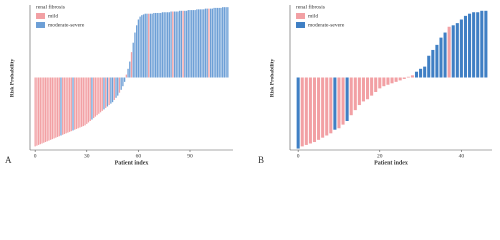 This screenshot has width=500, height=240. Describe the element at coordinates (462, 156) in the screenshot. I see `x-tick-label: 40` at that location.